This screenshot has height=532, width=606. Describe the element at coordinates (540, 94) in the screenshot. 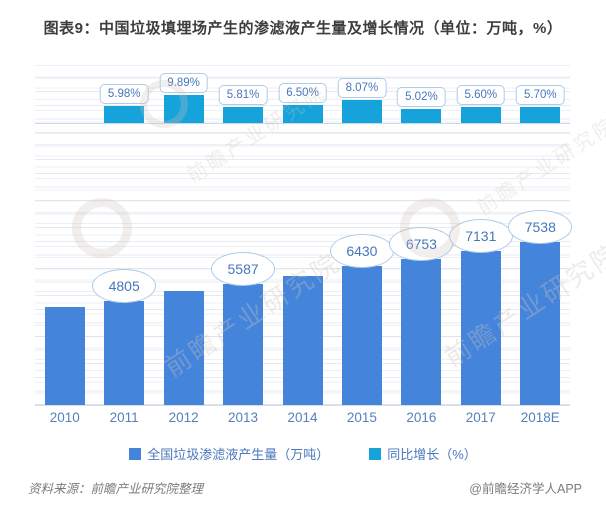

I see `growth-label-callout: 5.70%` at that location.